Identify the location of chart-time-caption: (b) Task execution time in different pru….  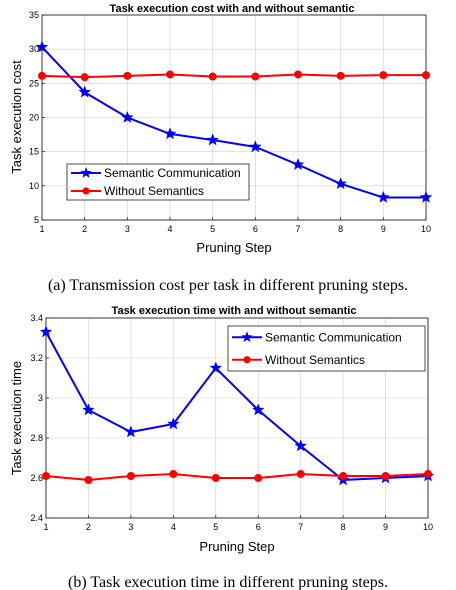
(228, 582).